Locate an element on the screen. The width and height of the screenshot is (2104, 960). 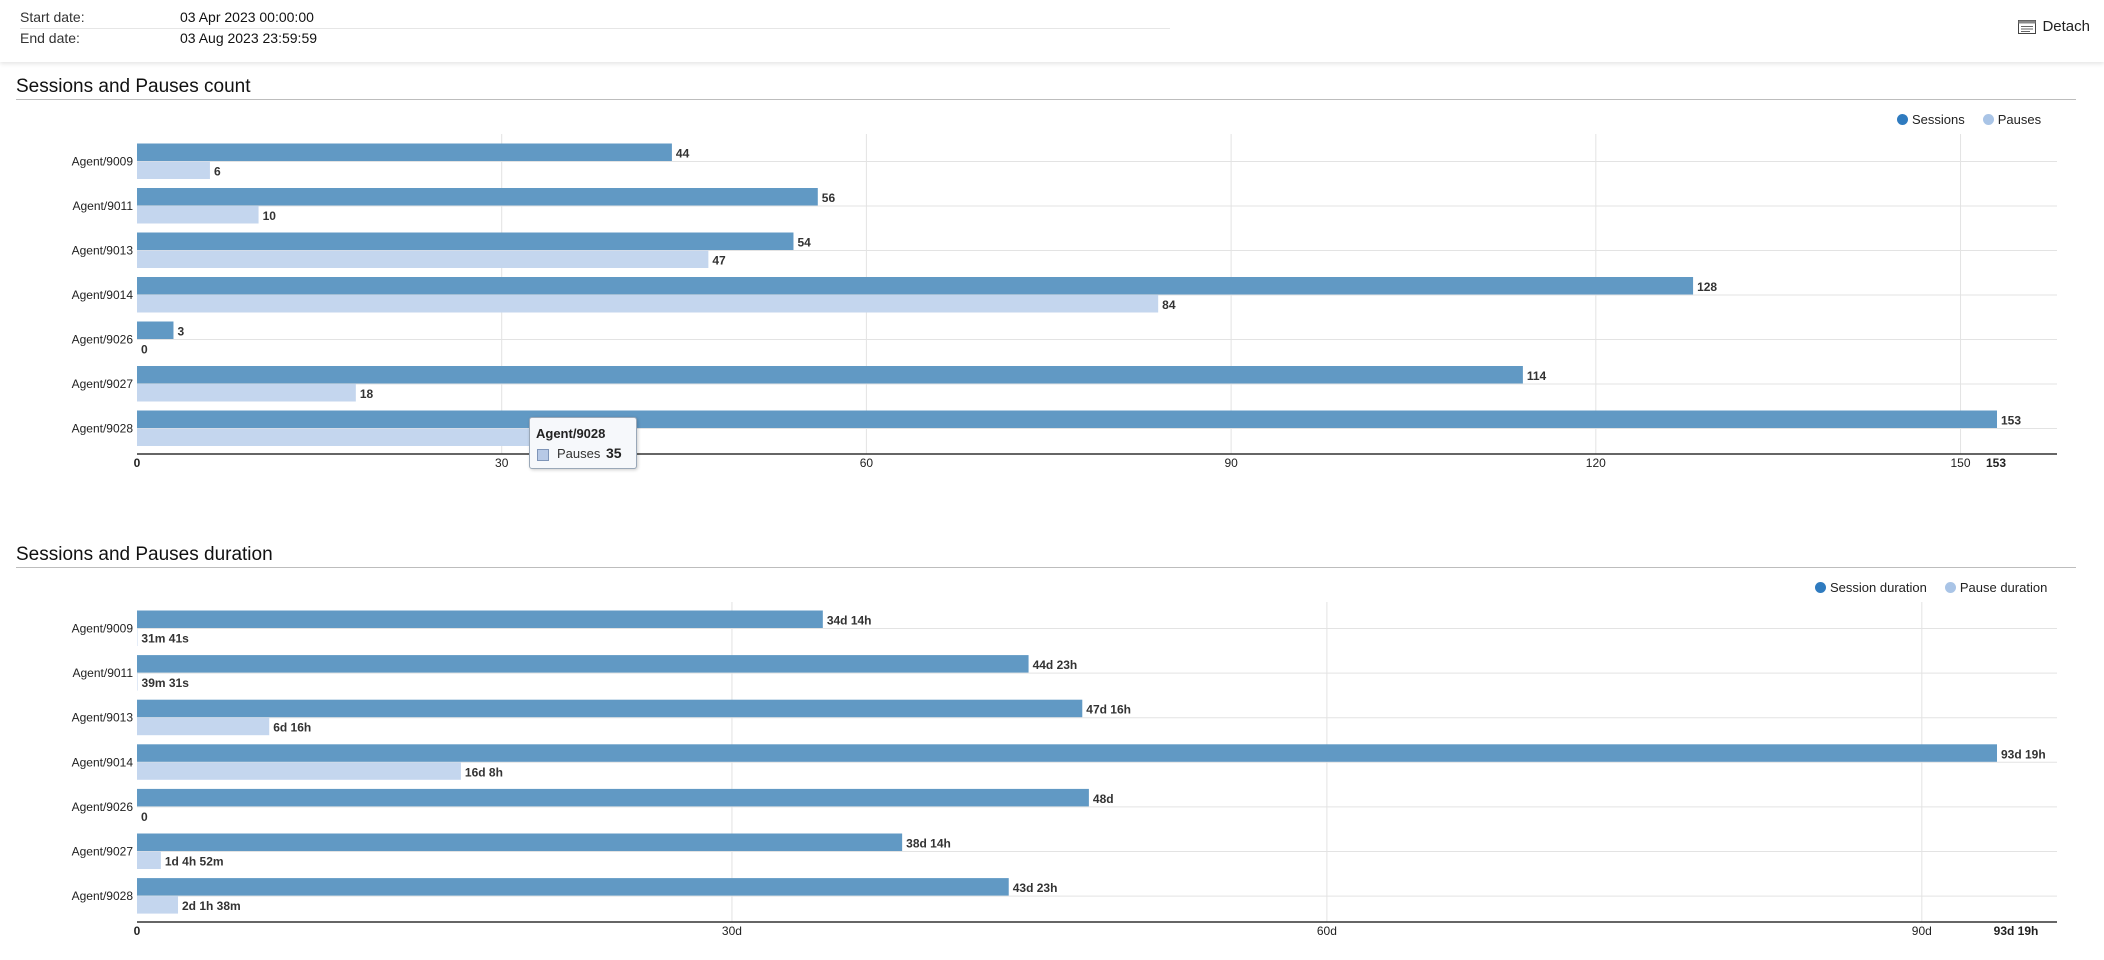
data-label: 3 is located at coordinates (180, 332).